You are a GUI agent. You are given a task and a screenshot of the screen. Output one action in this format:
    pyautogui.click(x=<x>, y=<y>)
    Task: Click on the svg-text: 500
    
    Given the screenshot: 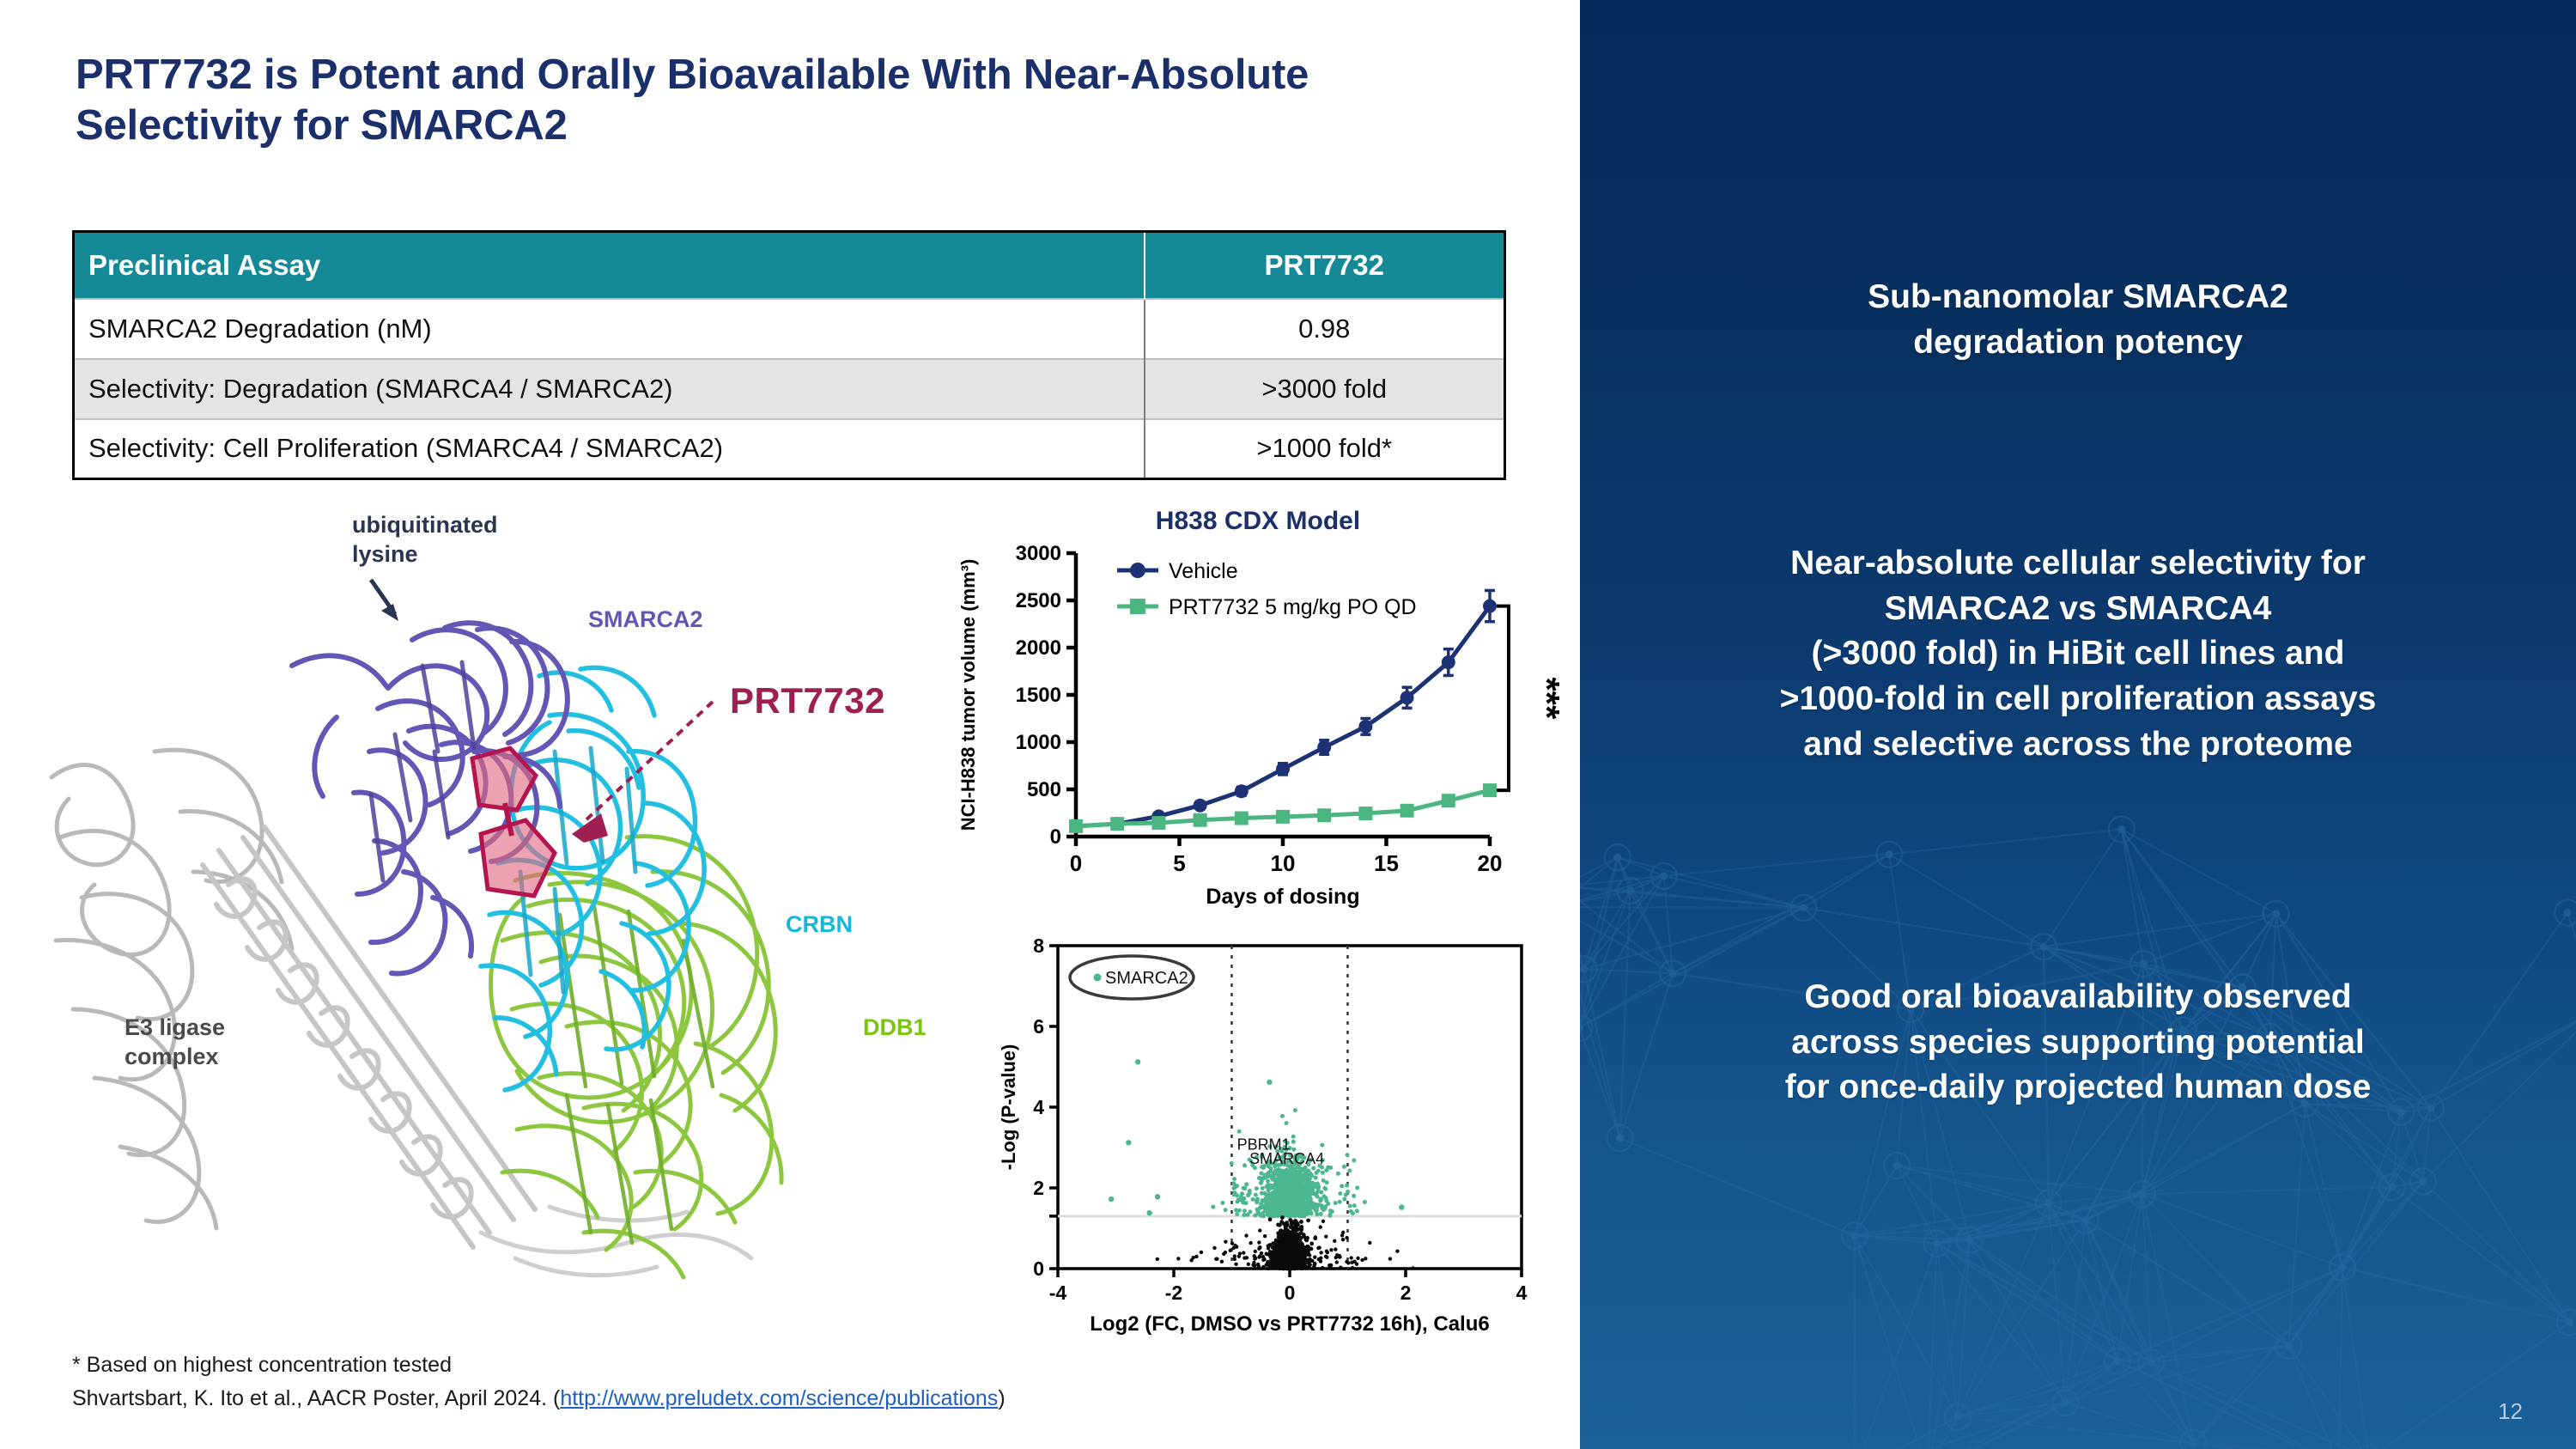 What is the action you would take?
    pyautogui.click(x=1044, y=789)
    